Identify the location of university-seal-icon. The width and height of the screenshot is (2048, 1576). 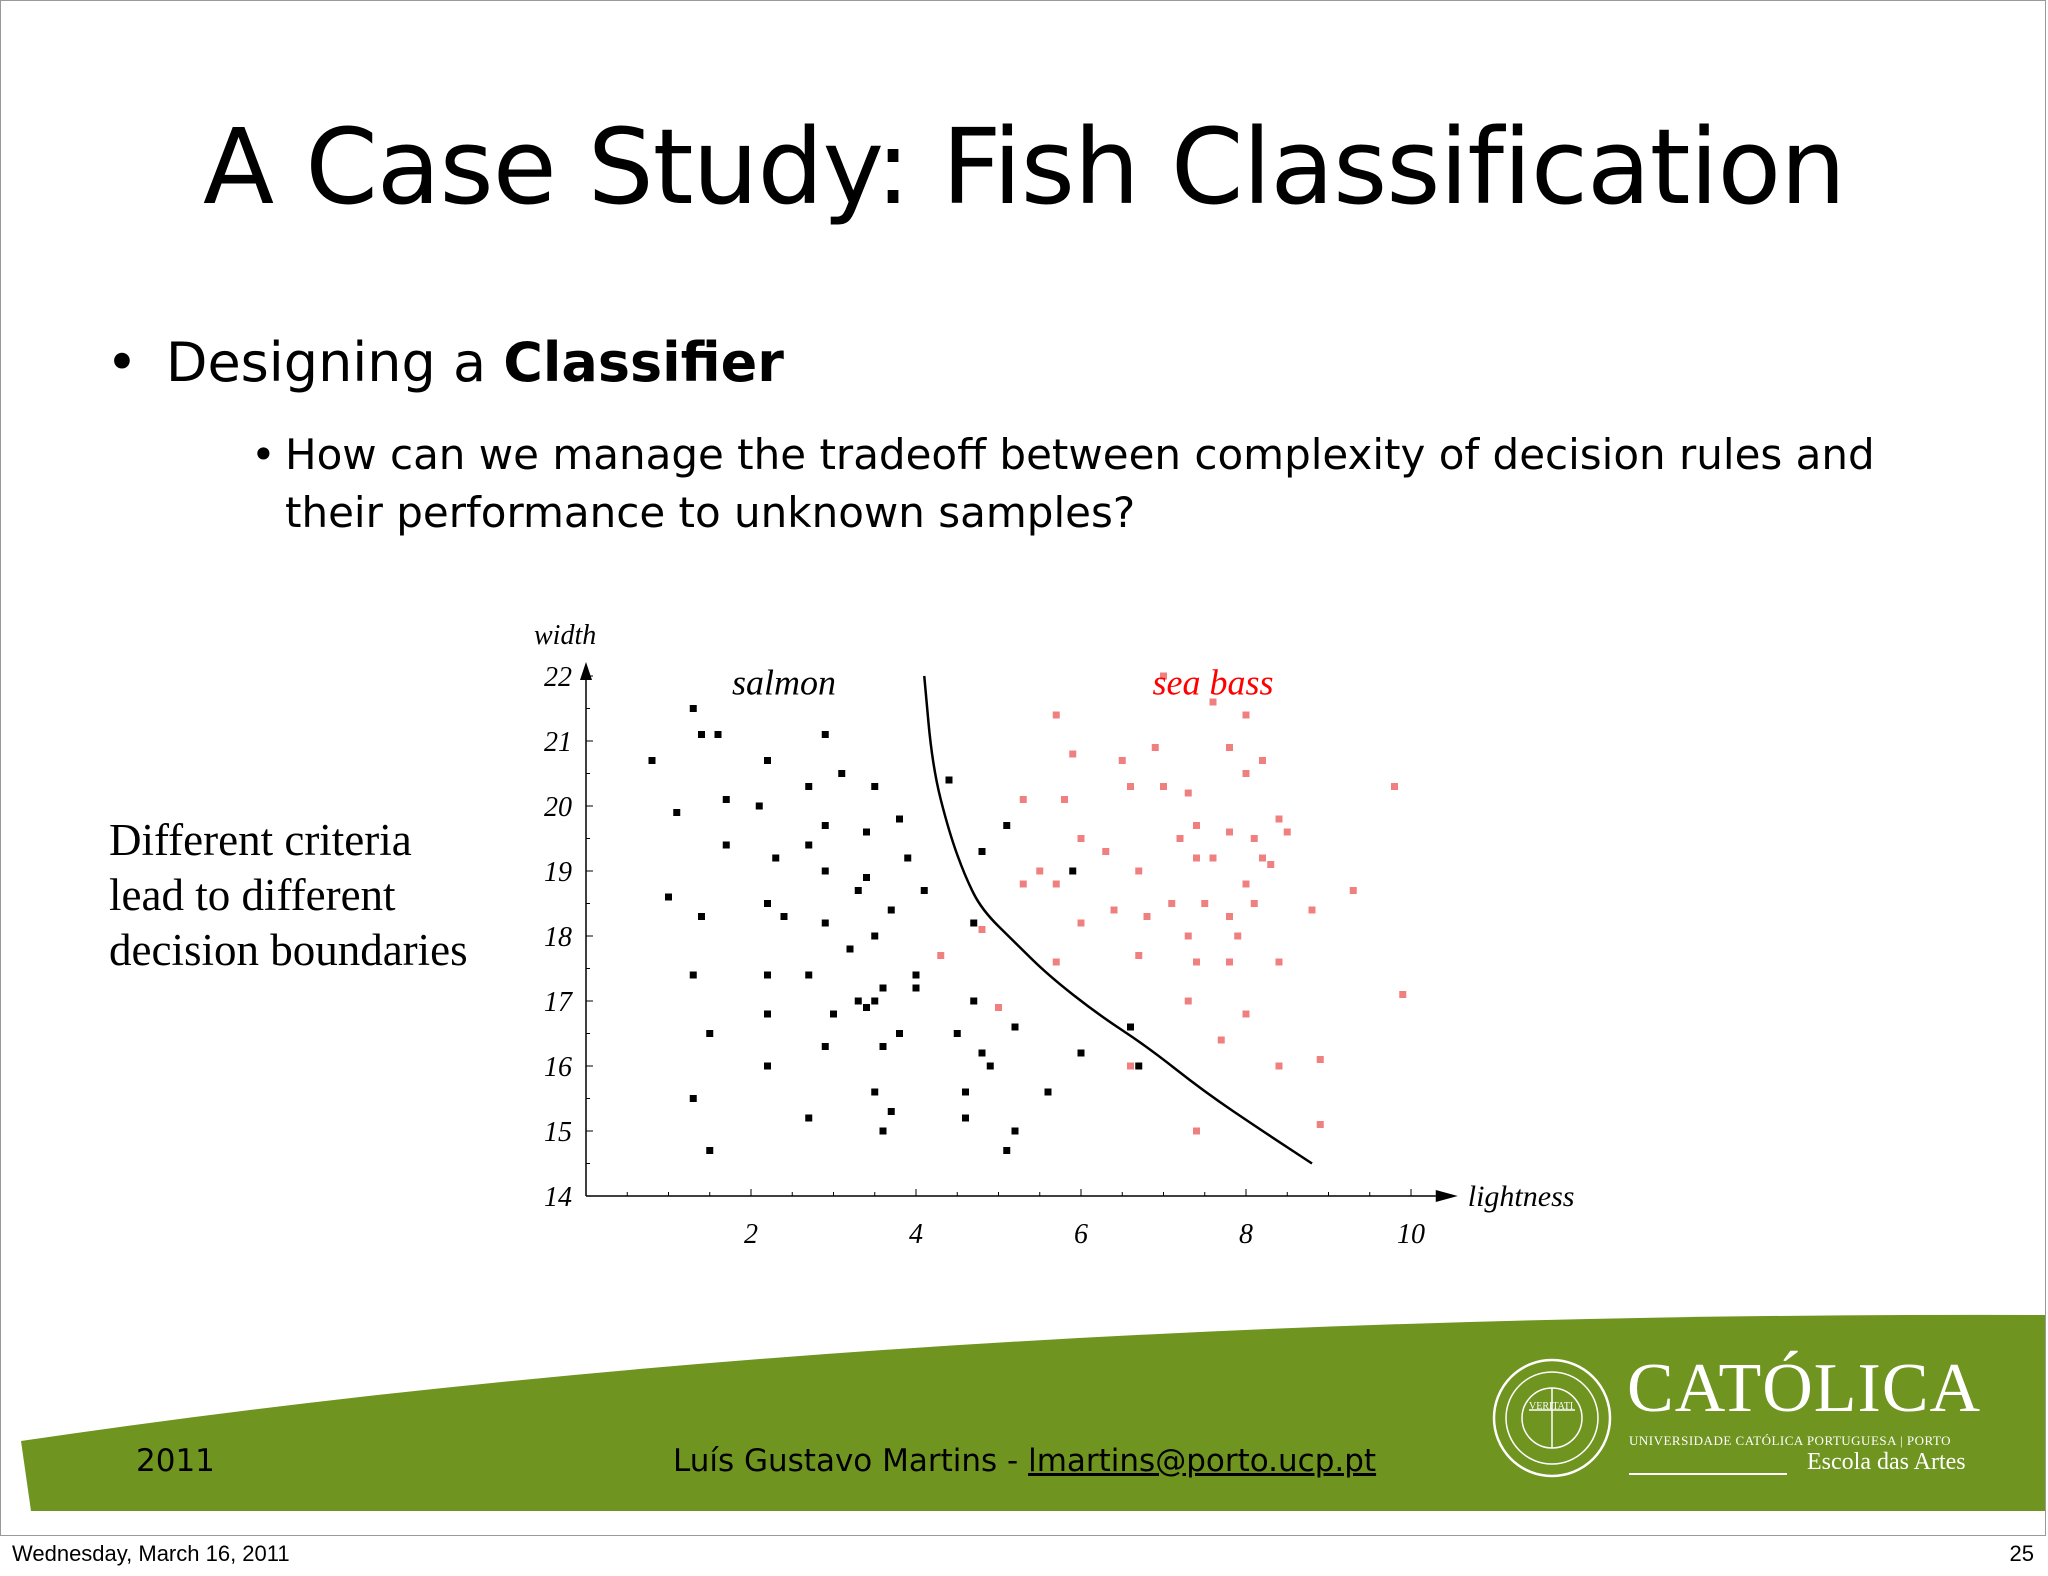
(1552, 1418).